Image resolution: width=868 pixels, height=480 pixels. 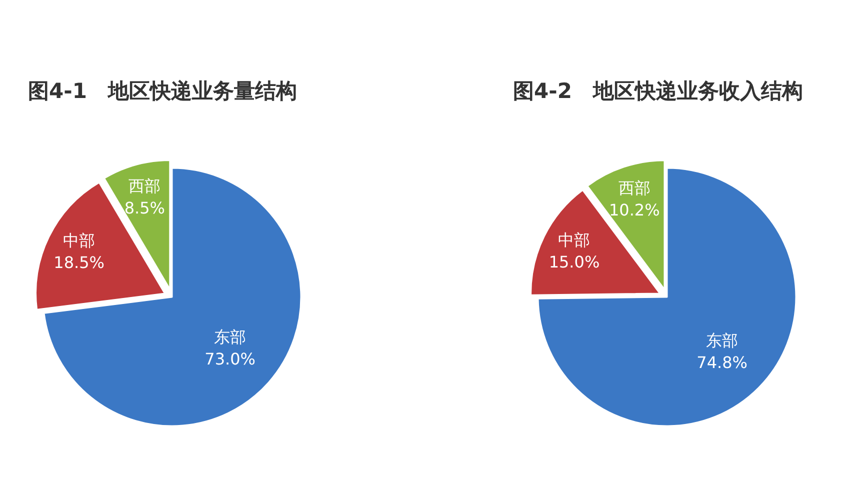 What do you see at coordinates (162, 91) in the screenshot?
I see `chart-title: 图4-1 地区快递业务量结构` at bounding box center [162, 91].